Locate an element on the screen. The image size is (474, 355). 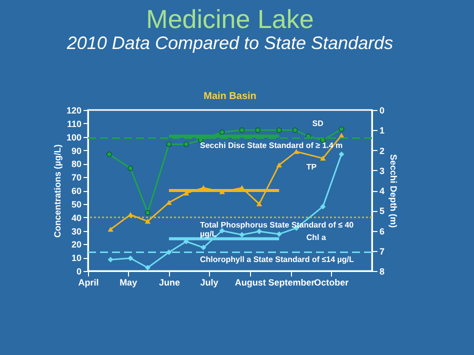
series-label: SD is located at coordinates (318, 123).